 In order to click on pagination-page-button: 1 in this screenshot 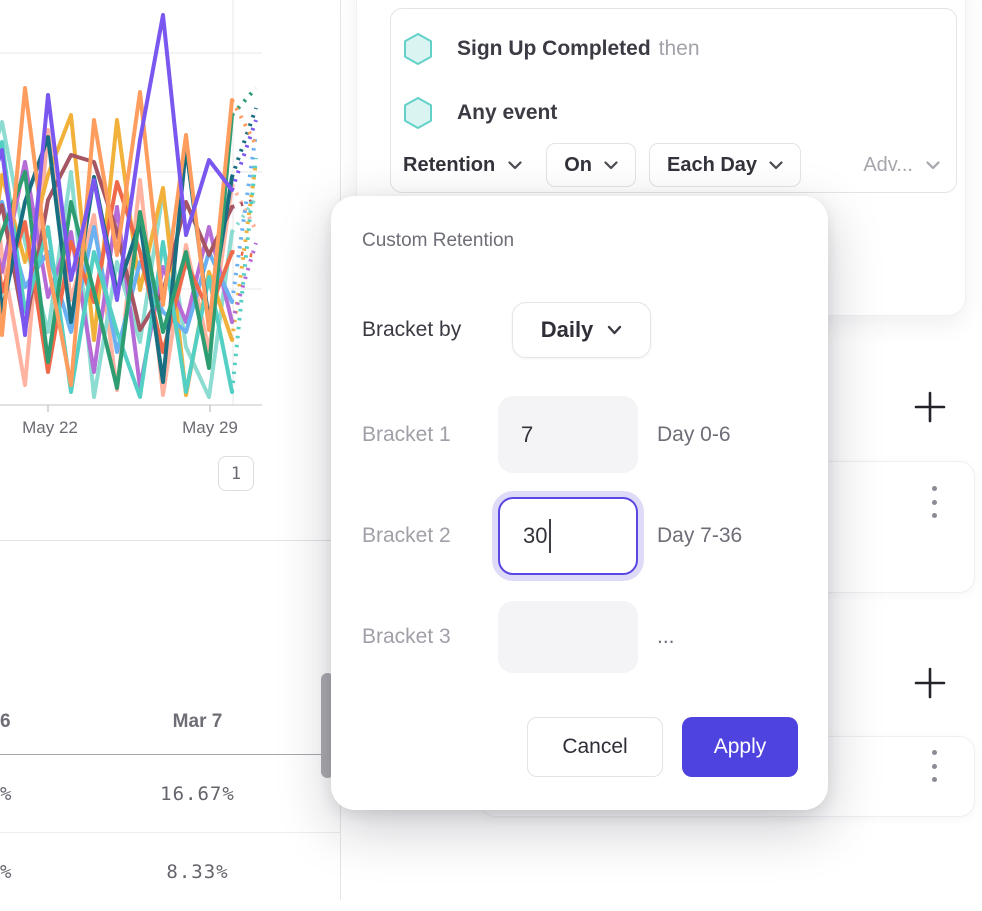, I will do `click(236, 473)`.